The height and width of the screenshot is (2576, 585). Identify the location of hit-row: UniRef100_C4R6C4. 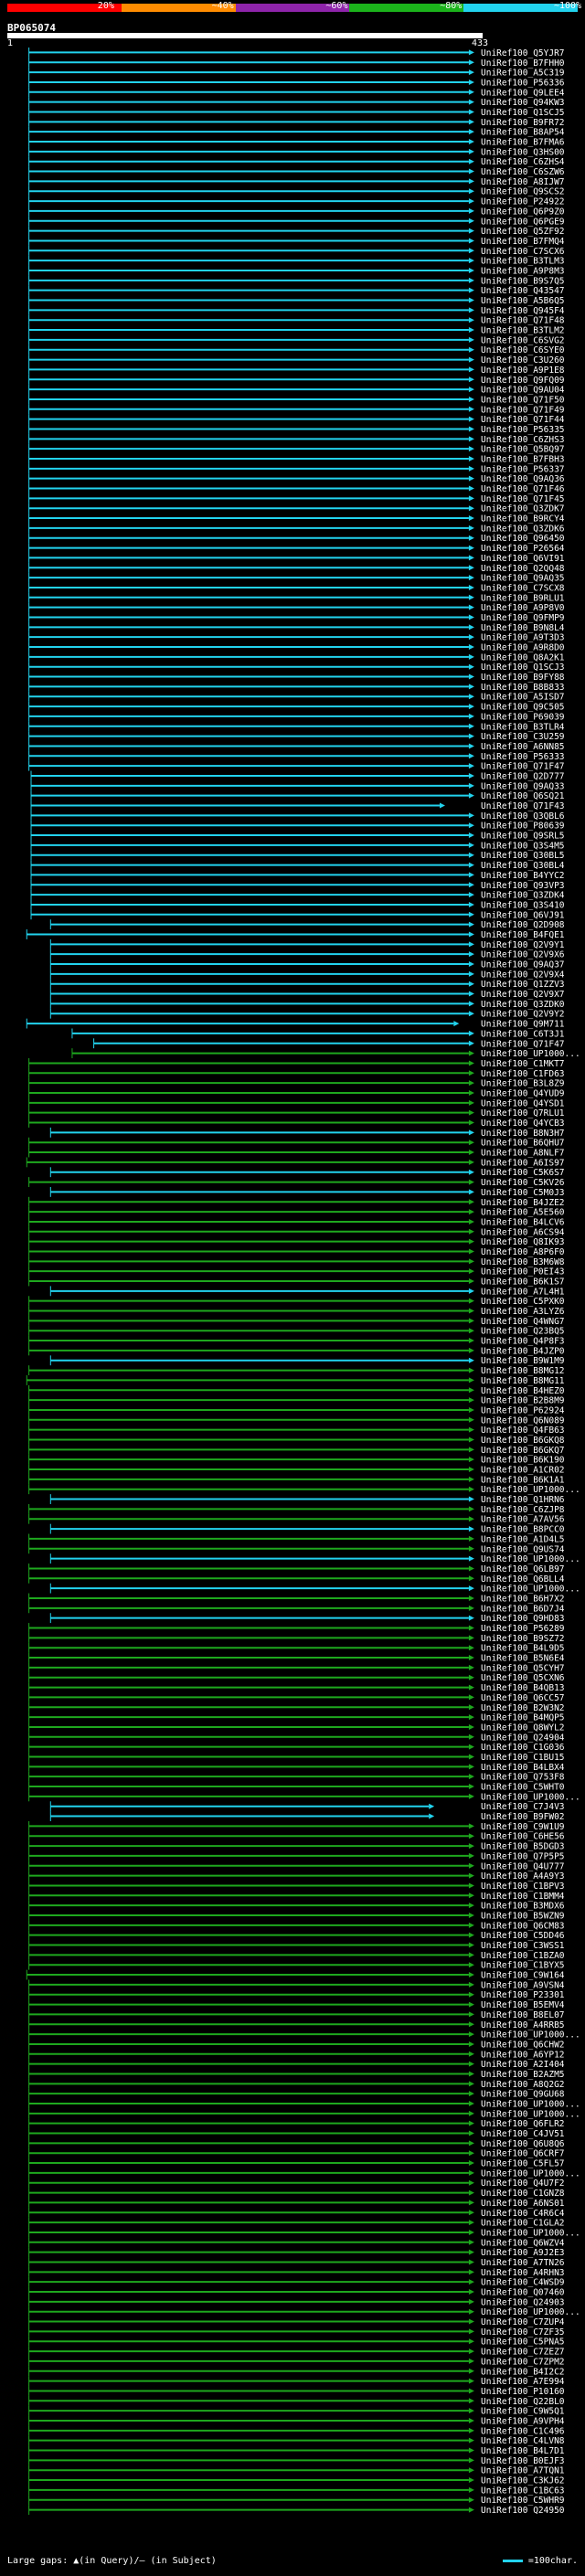
(297, 2213).